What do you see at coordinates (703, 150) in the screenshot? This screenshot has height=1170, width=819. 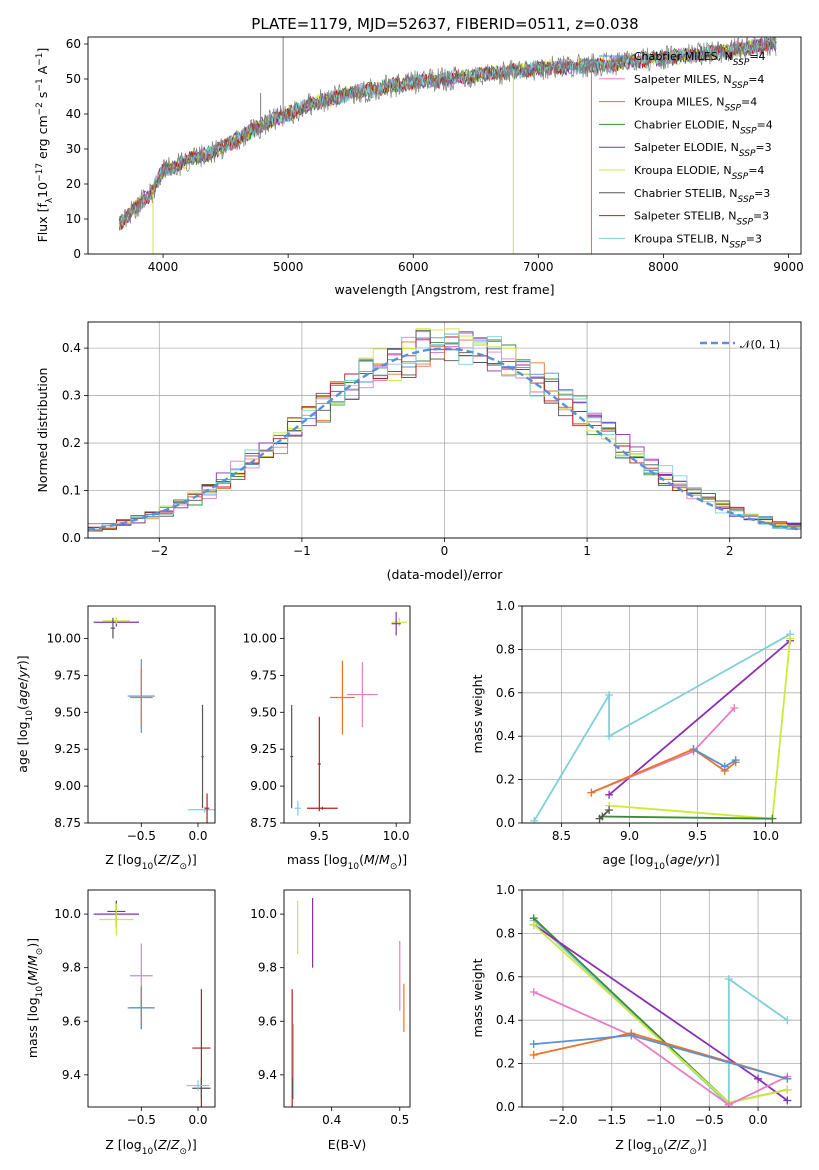 I see `legend-entry: Salpeter ELODIE, NSSP=3` at bounding box center [703, 150].